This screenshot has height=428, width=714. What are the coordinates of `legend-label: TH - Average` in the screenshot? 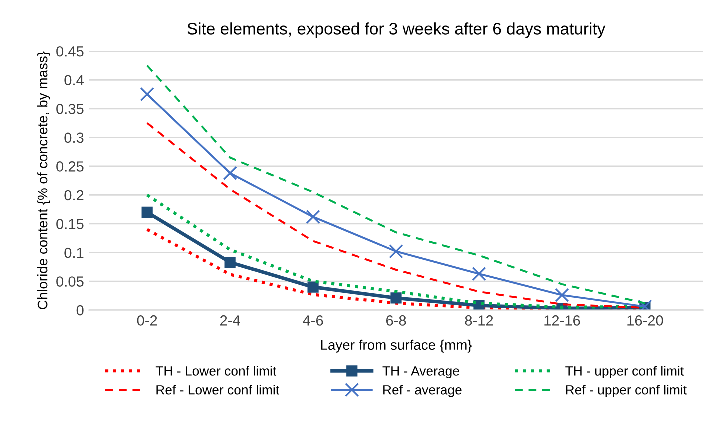 It's located at (421, 372).